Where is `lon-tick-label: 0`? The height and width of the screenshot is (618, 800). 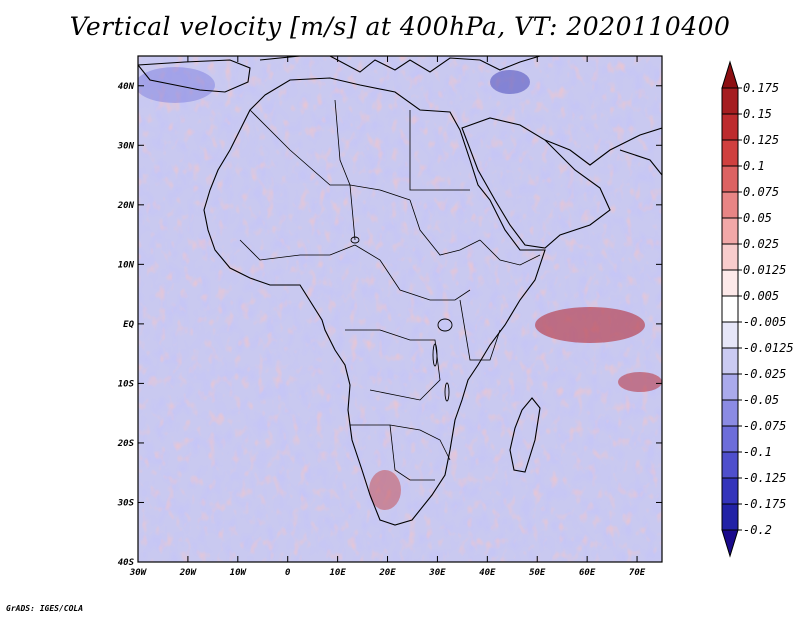
lon-tick-label: 0 is located at coordinates (288, 573).